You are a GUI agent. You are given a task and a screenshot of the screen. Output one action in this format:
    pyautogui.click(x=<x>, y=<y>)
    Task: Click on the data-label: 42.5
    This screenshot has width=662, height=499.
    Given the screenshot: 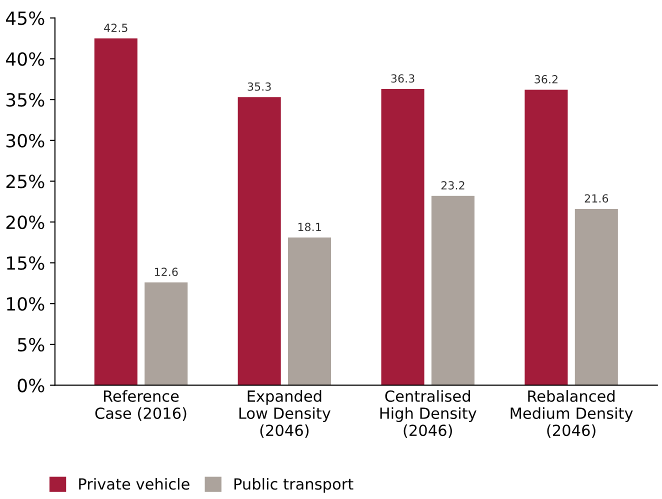 What is the action you would take?
    pyautogui.click(x=116, y=28)
    